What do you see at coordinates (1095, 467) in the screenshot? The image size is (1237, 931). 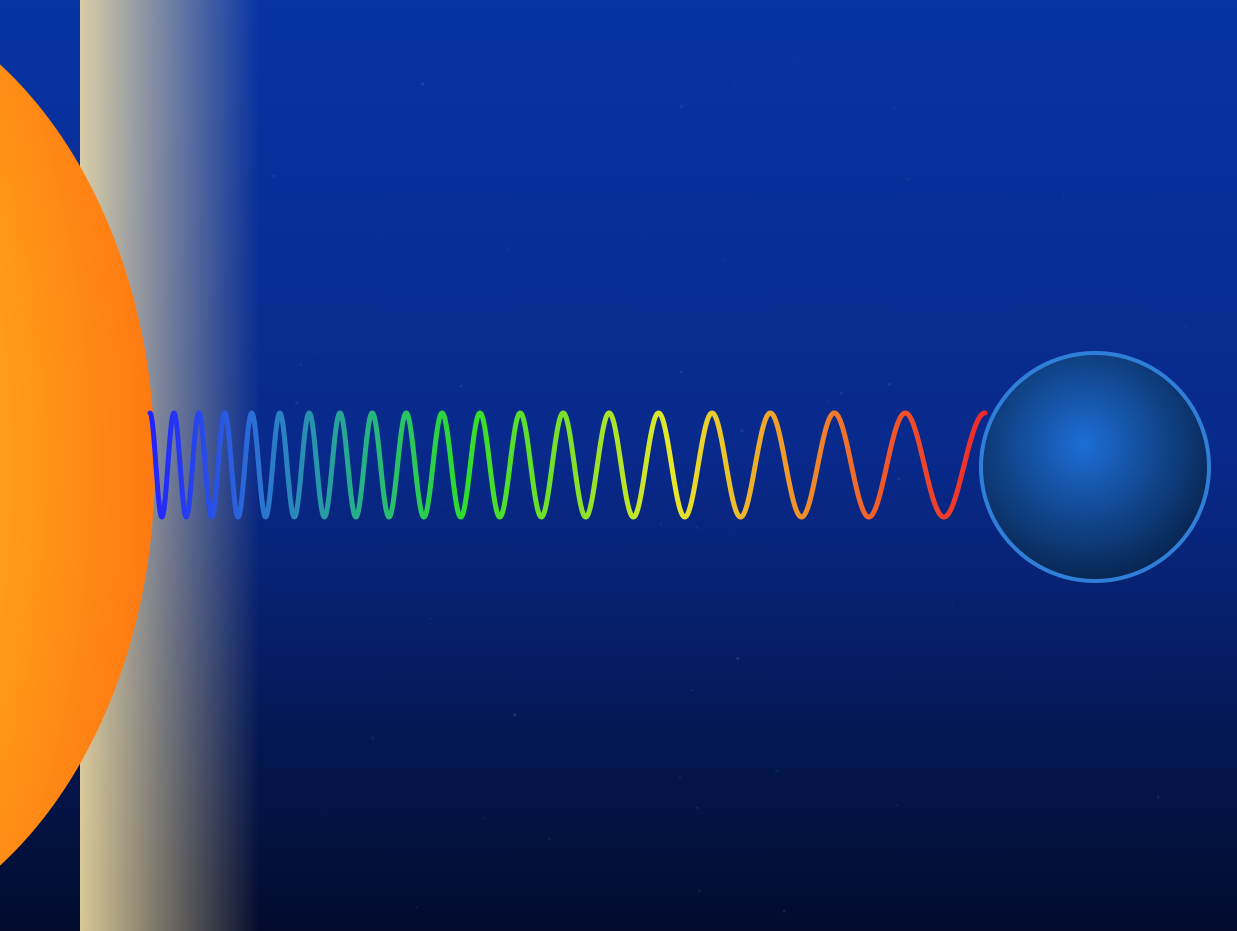 I see `planet-icon` at bounding box center [1095, 467].